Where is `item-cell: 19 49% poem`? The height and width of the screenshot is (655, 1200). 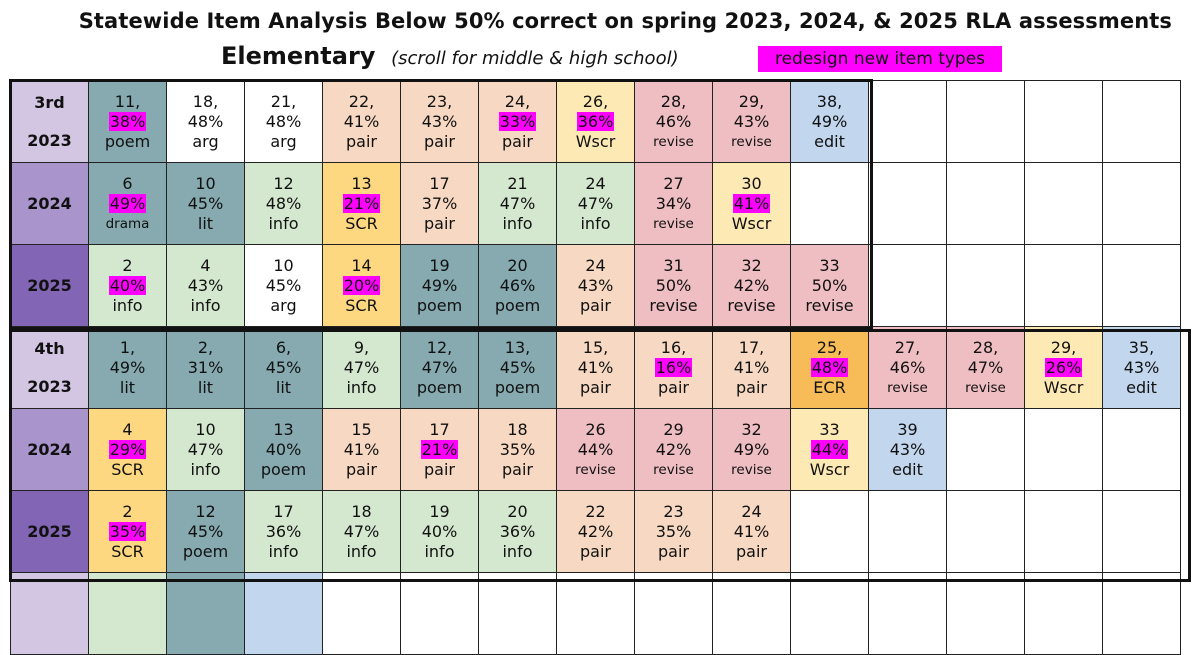
item-cell: 19 49% poem is located at coordinates (439, 285).